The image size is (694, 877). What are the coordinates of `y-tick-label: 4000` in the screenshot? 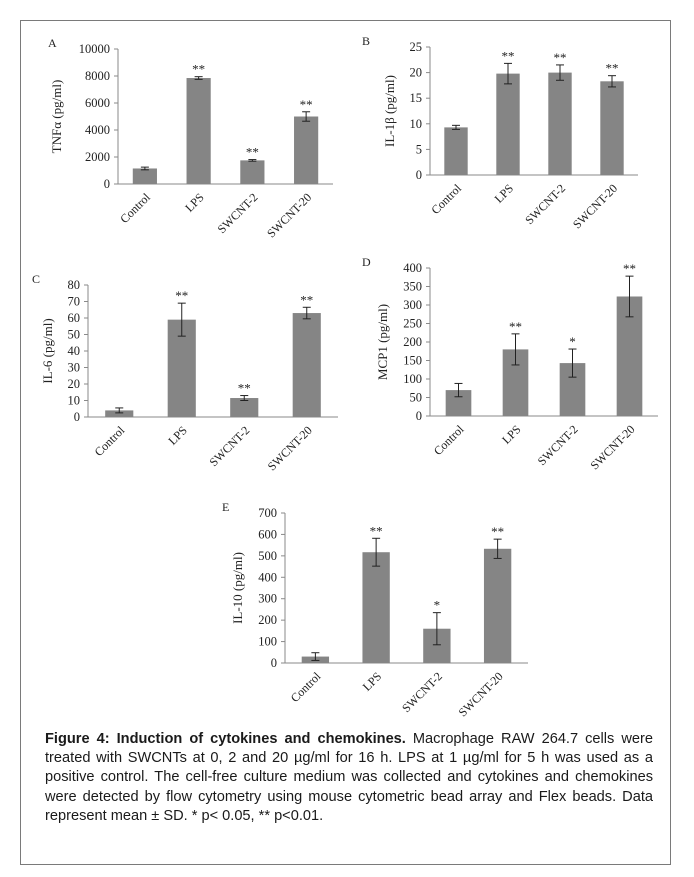 It's located at (97, 130).